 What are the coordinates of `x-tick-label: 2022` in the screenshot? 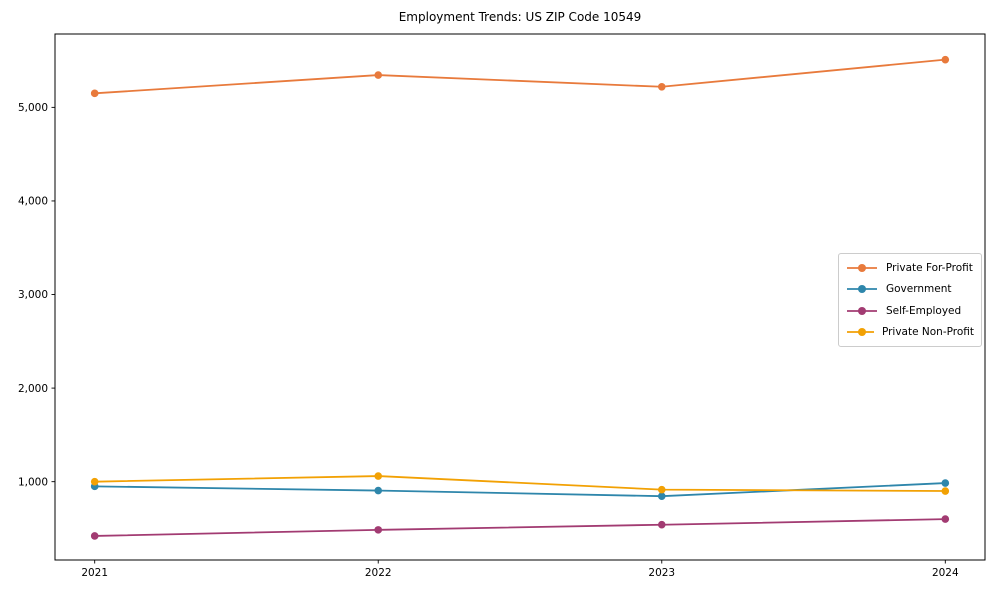 It's located at (378, 573).